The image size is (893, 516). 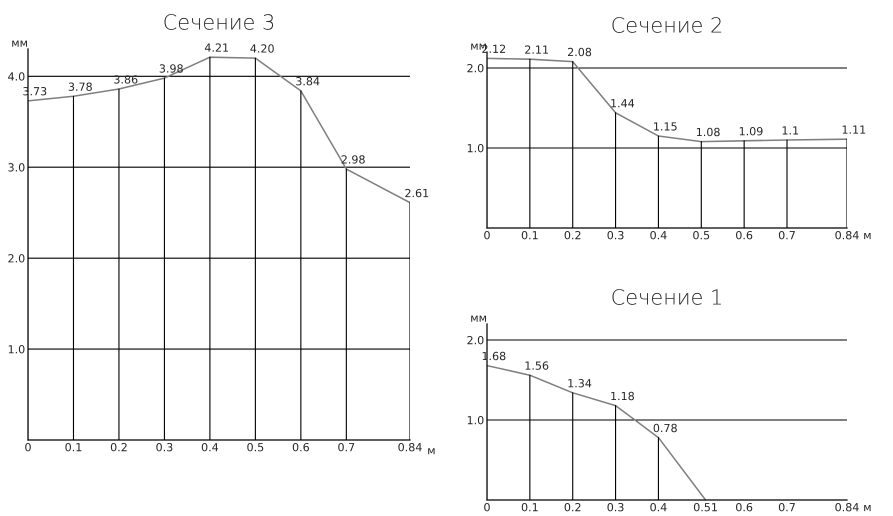 What do you see at coordinates (854, 130) in the screenshot?
I see `text: 1.11` at bounding box center [854, 130].